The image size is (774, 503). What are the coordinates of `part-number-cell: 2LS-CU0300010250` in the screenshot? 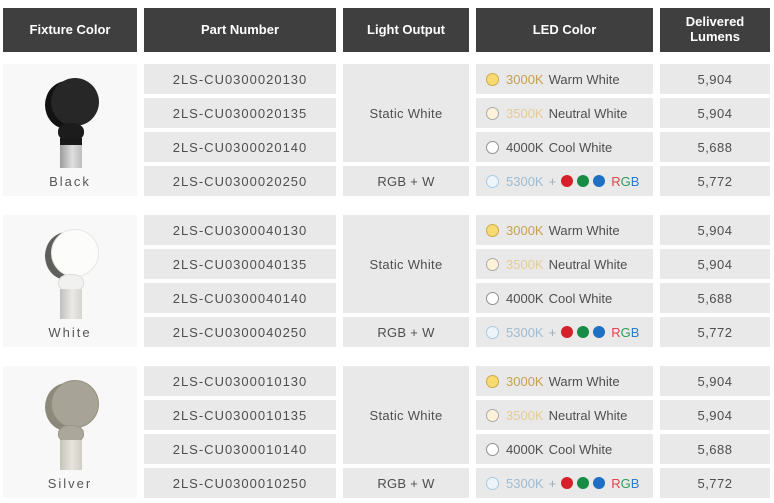 It's located at (240, 483).